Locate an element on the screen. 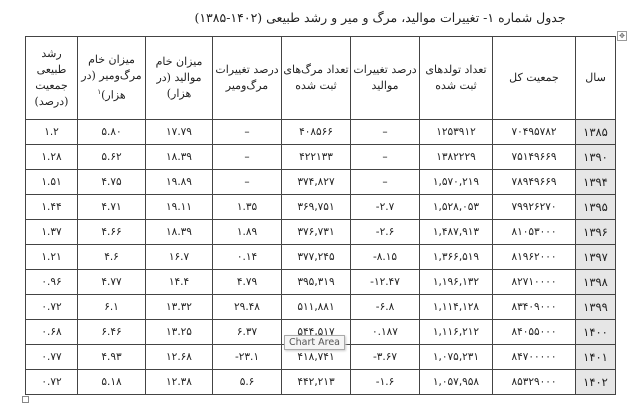  cell-year: ۱۳۹۸ is located at coordinates (595, 282).